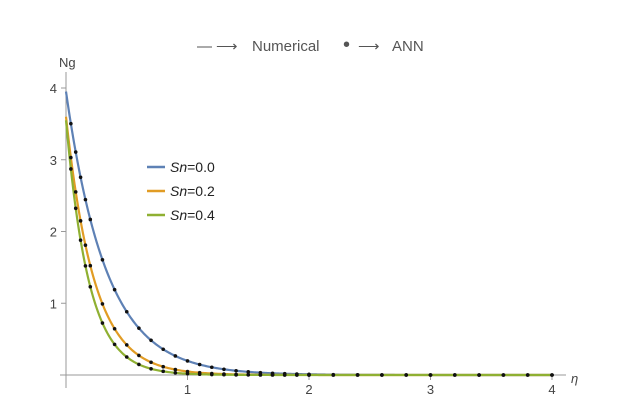  What do you see at coordinates (574, 378) in the screenshot?
I see `x-axis-label: η` at bounding box center [574, 378].